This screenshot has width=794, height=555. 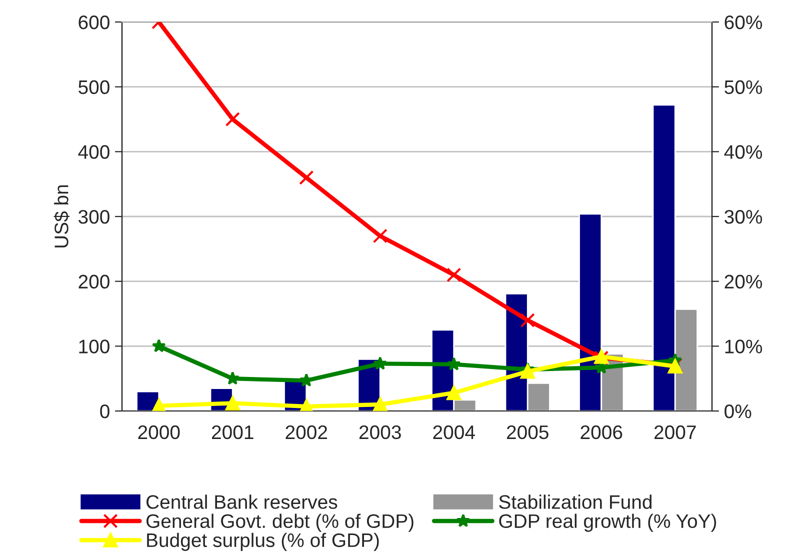 I want to click on y-tick-label: 100, so click(x=94, y=347).